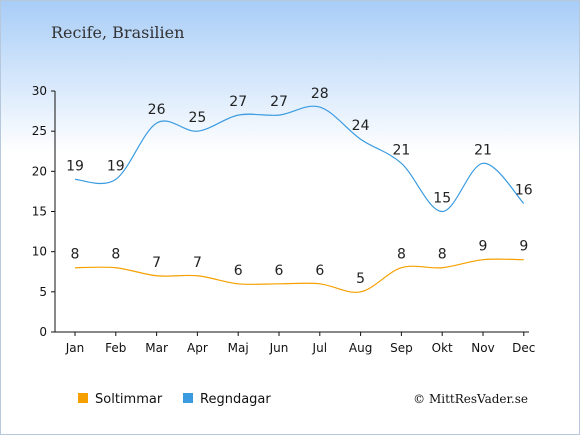 The image size is (580, 435). What do you see at coordinates (401, 348) in the screenshot?
I see `x-tick-label: Sep` at bounding box center [401, 348].